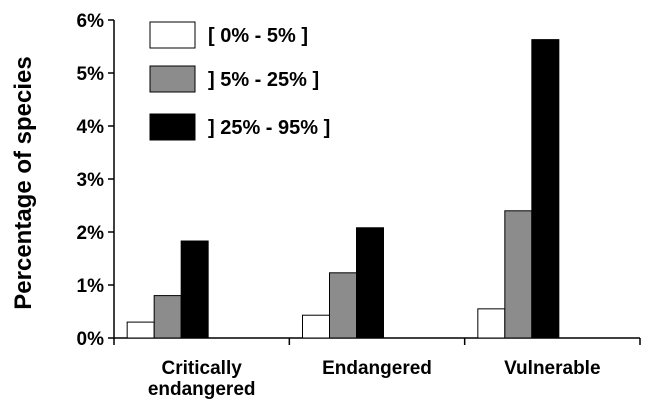  I want to click on y-tick-label: 5%, so click(91, 74).